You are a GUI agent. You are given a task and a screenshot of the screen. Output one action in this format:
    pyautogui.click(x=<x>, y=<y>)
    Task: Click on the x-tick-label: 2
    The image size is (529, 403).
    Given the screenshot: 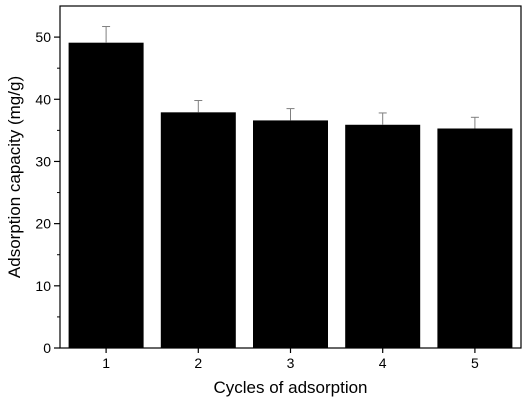 What is the action you would take?
    pyautogui.click(x=198, y=363)
    